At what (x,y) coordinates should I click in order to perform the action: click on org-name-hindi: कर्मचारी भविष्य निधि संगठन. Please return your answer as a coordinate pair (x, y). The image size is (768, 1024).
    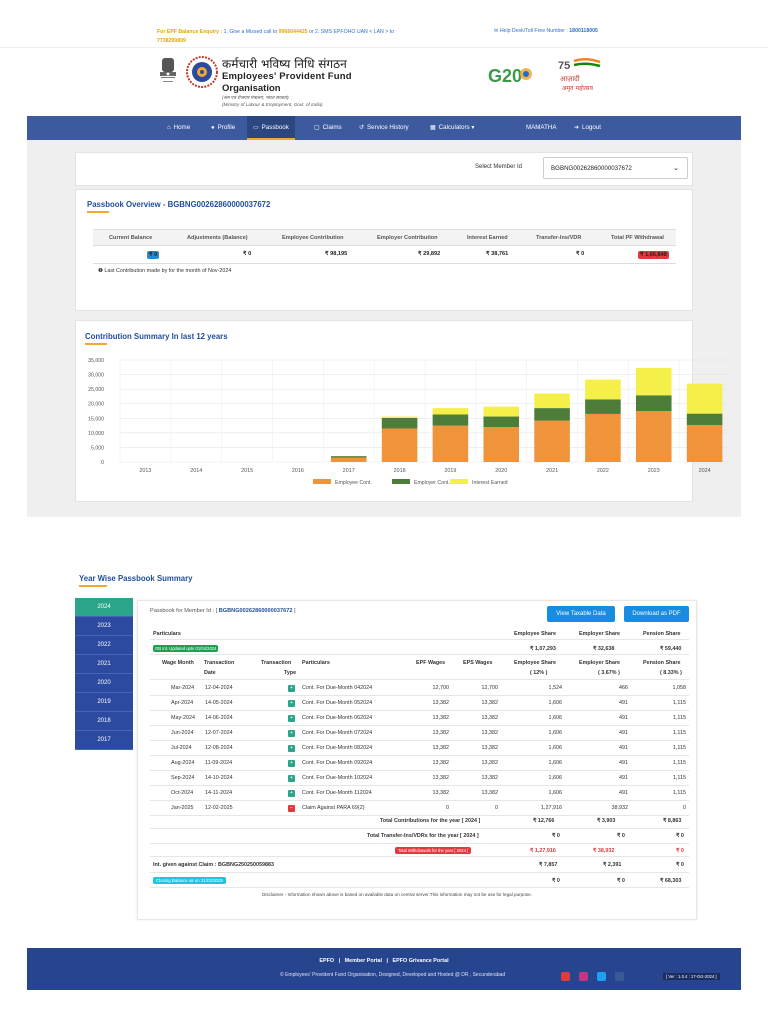
    Looking at the image, I should click on (284, 64).